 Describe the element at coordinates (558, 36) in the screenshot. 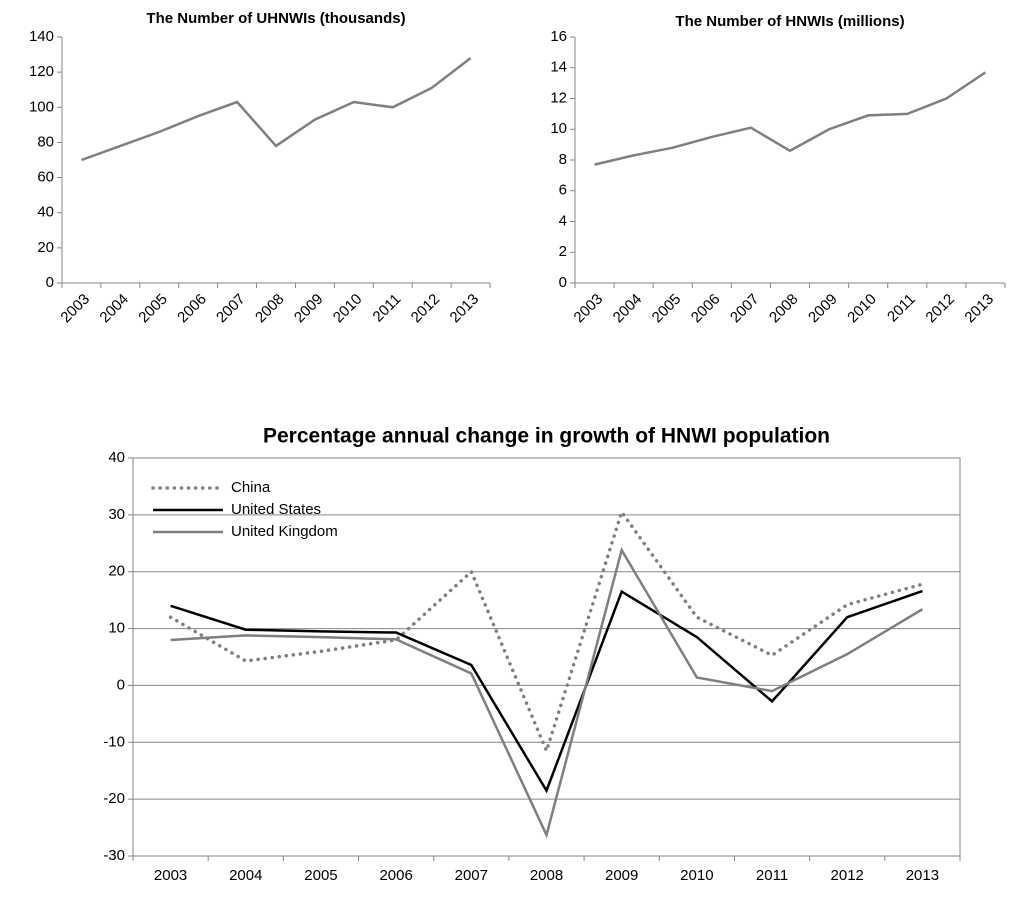

I see `y-tick-label: 16` at that location.